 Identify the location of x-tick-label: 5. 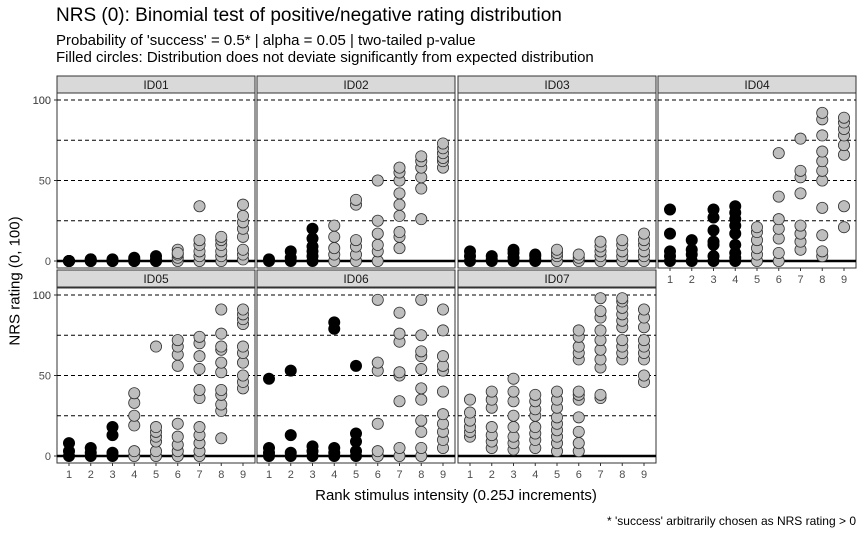
(356, 475).